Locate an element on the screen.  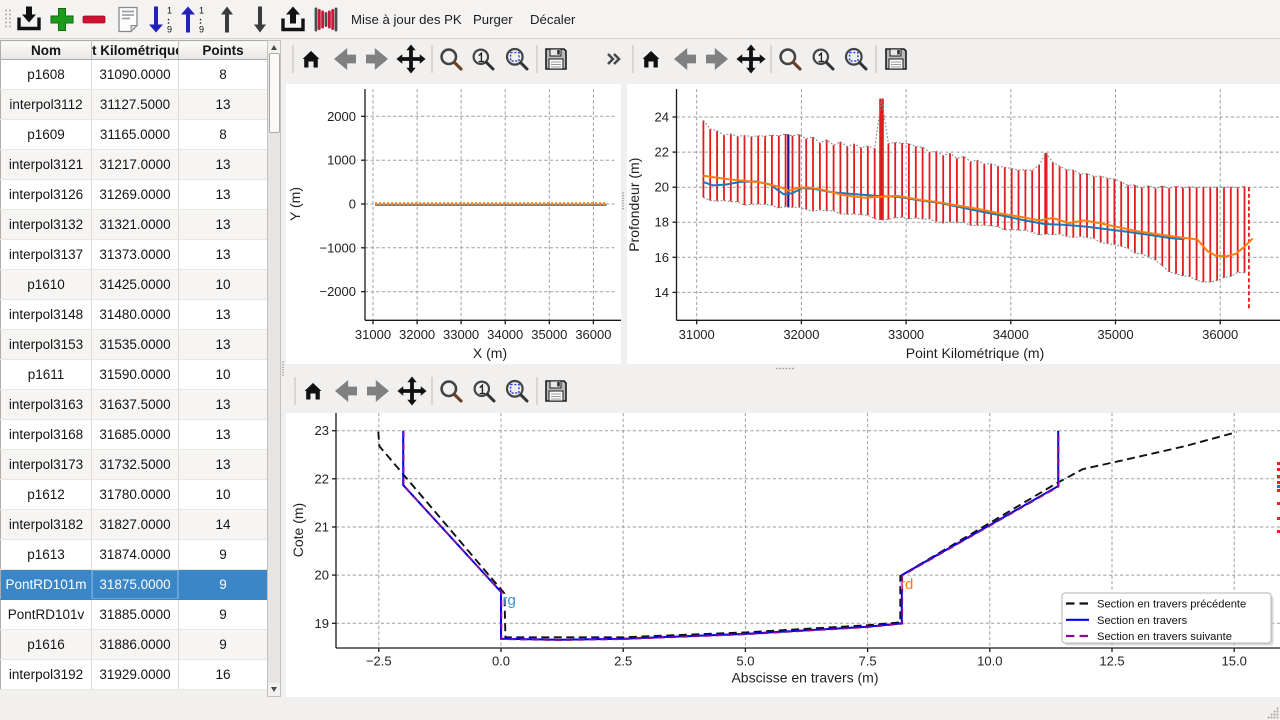
svg-text: X (m) is located at coordinates (490, 353).